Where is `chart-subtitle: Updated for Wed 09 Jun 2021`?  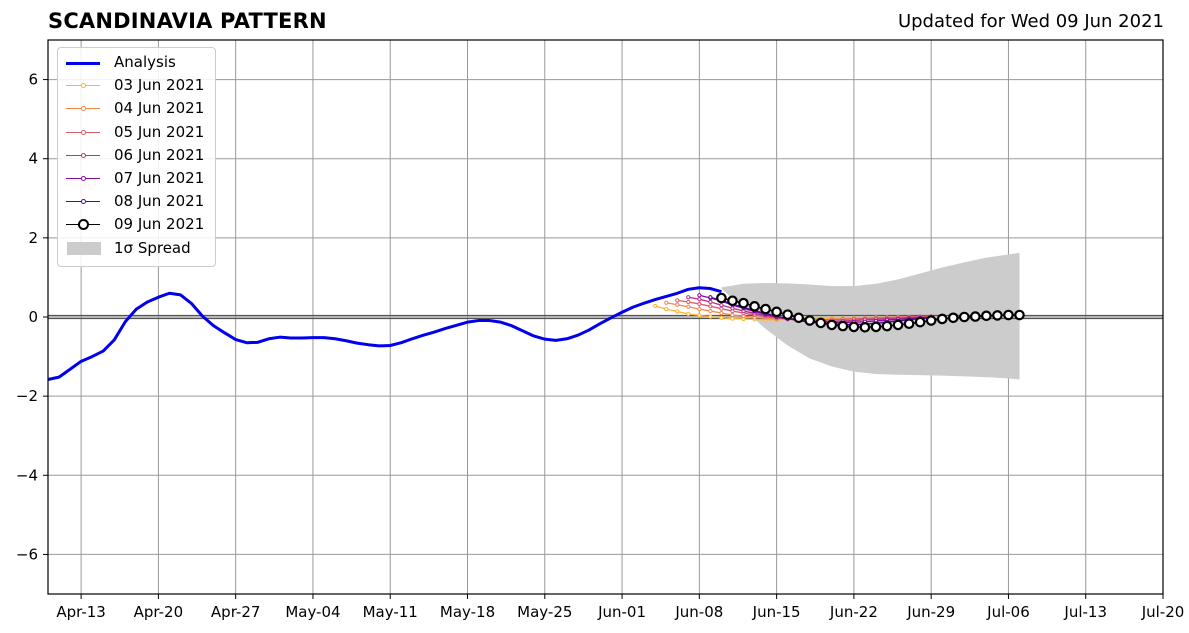 chart-subtitle: Updated for Wed 09 Jun 2021 is located at coordinates (1030, 21).